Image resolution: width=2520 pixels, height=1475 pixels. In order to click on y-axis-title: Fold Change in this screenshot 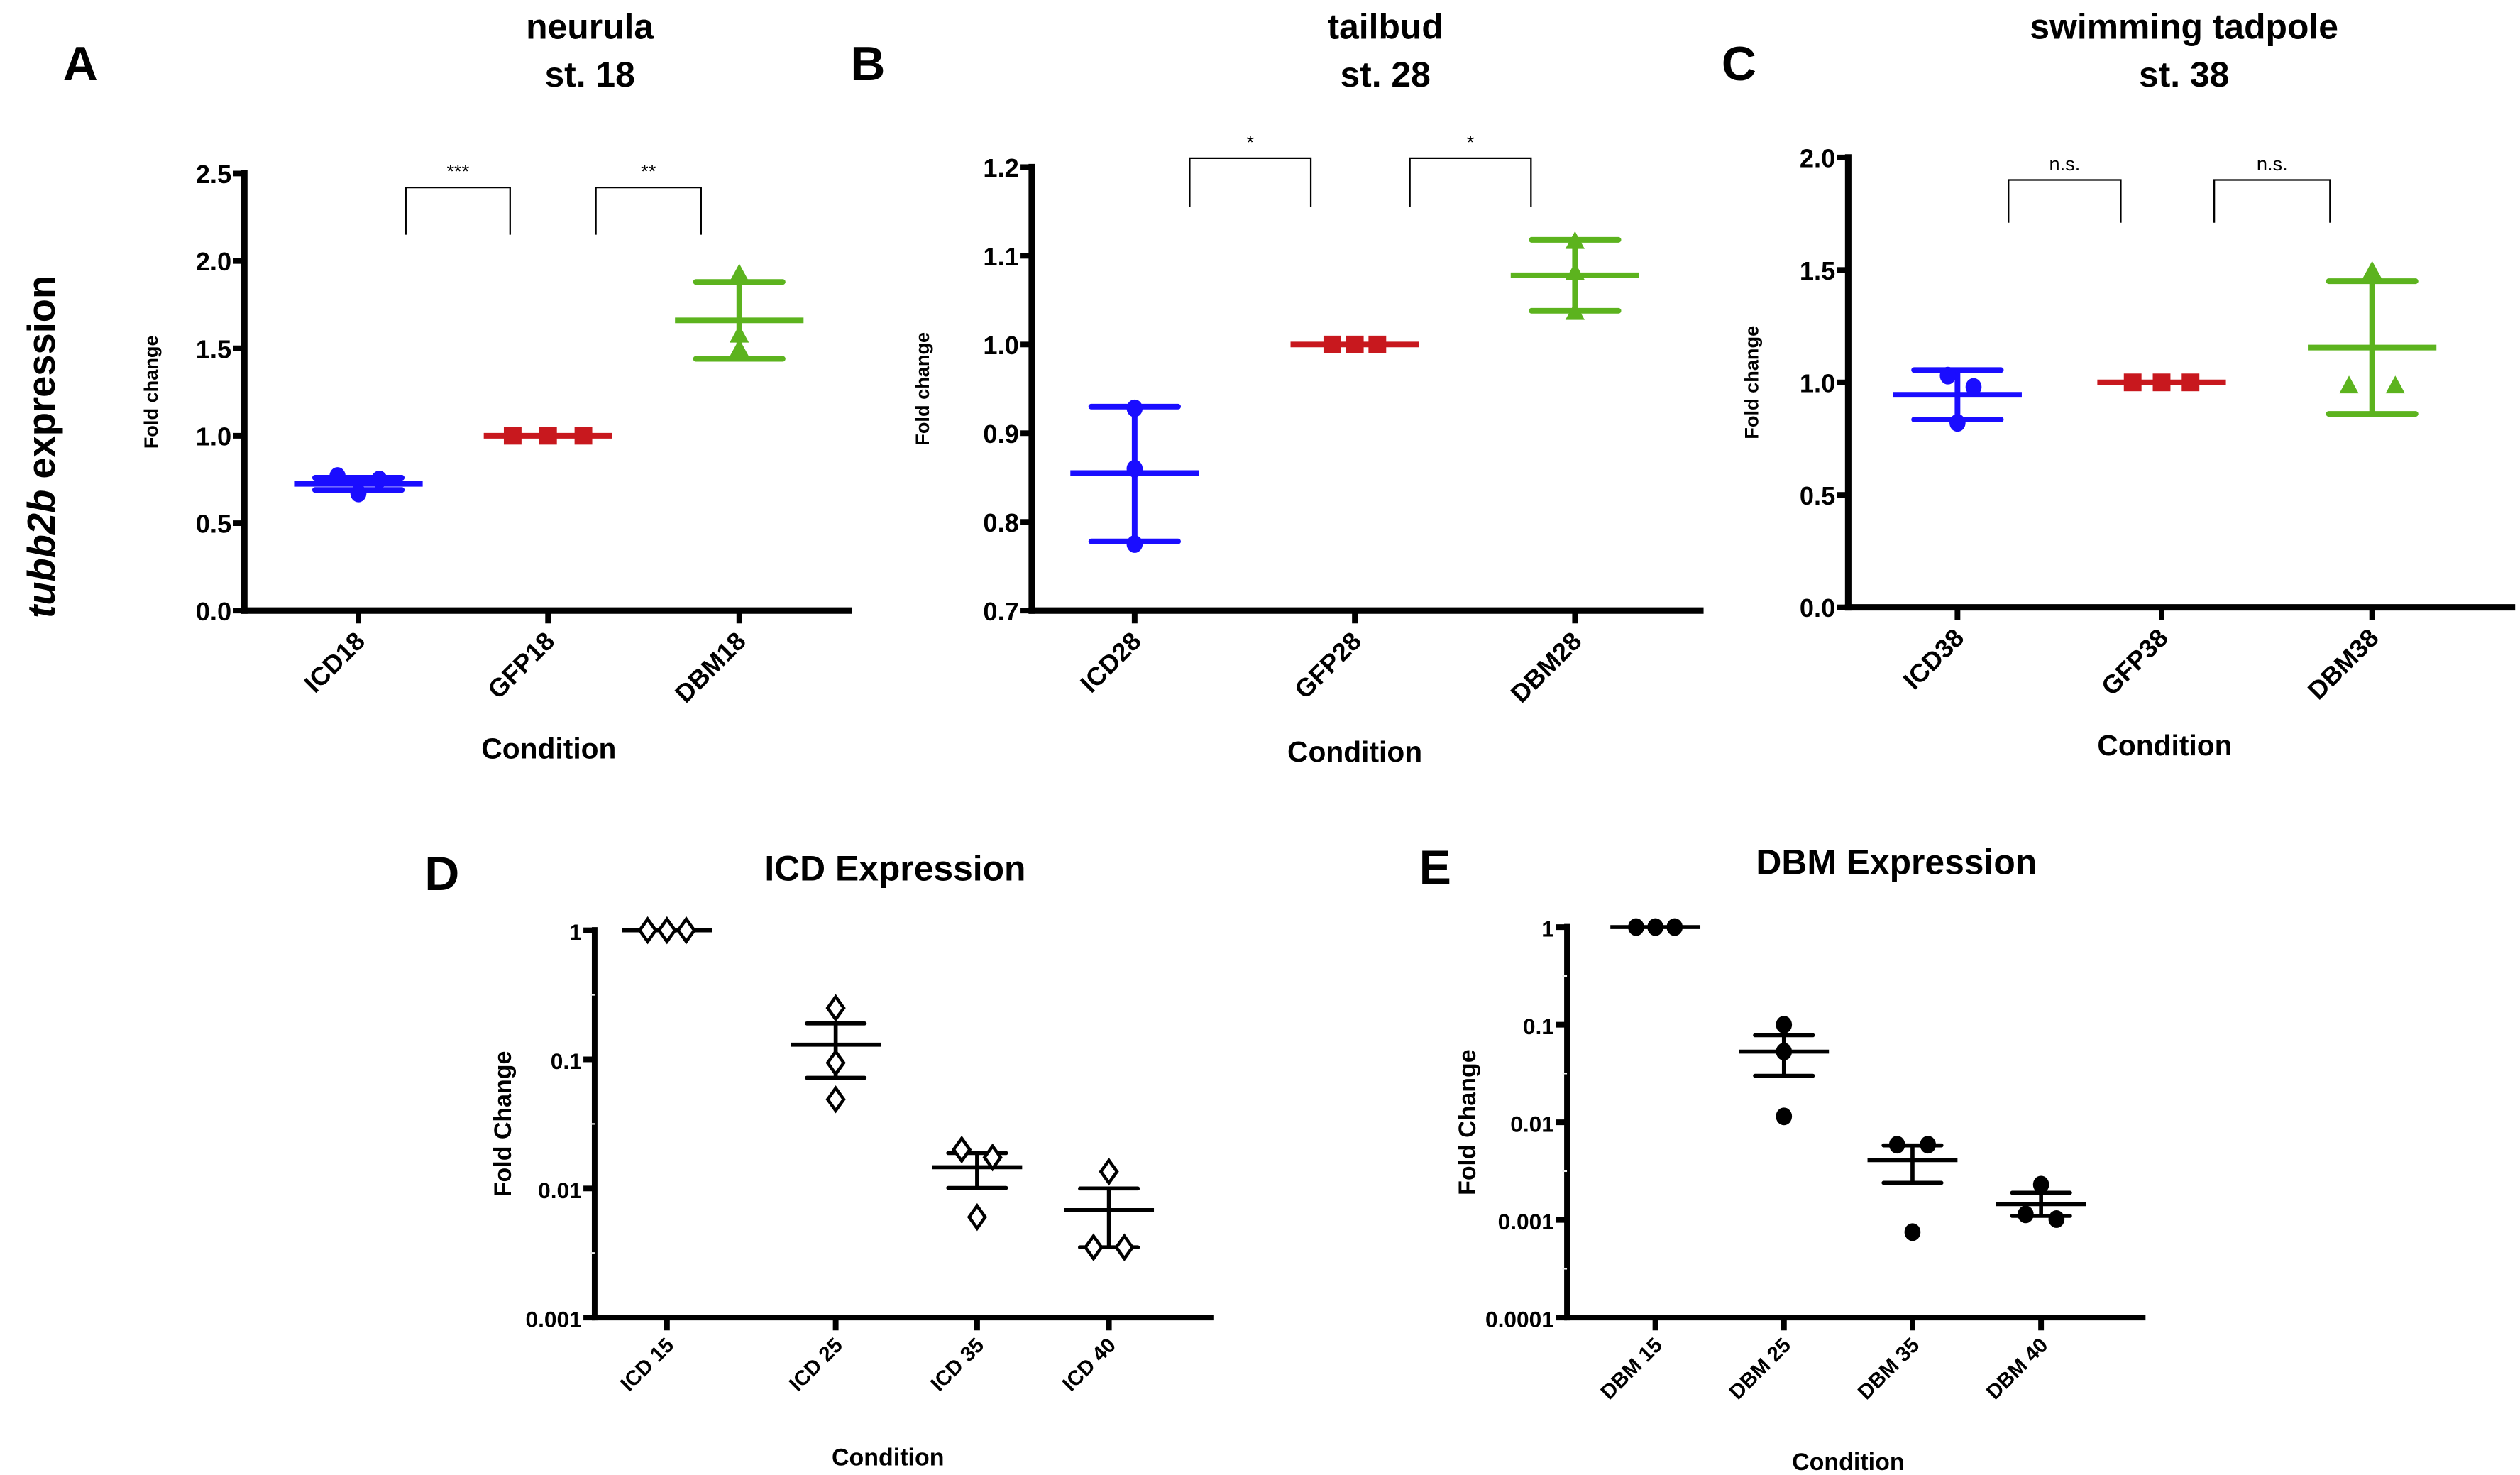, I will do `click(1468, 1122)`.